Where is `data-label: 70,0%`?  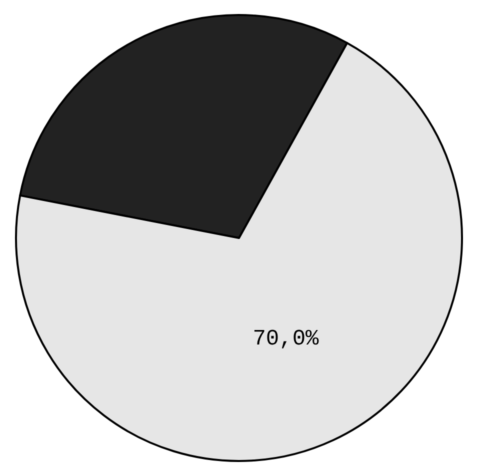 data-label: 70,0% is located at coordinates (286, 339).